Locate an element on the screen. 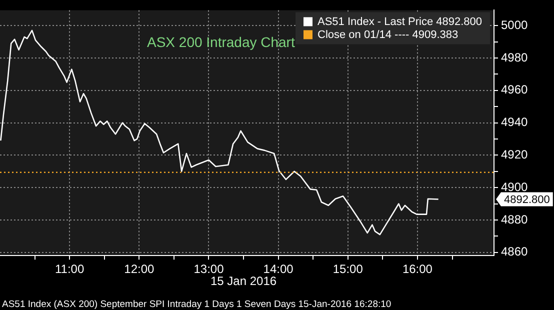 The image size is (554, 310). text: 4892.800 is located at coordinates (527, 200).